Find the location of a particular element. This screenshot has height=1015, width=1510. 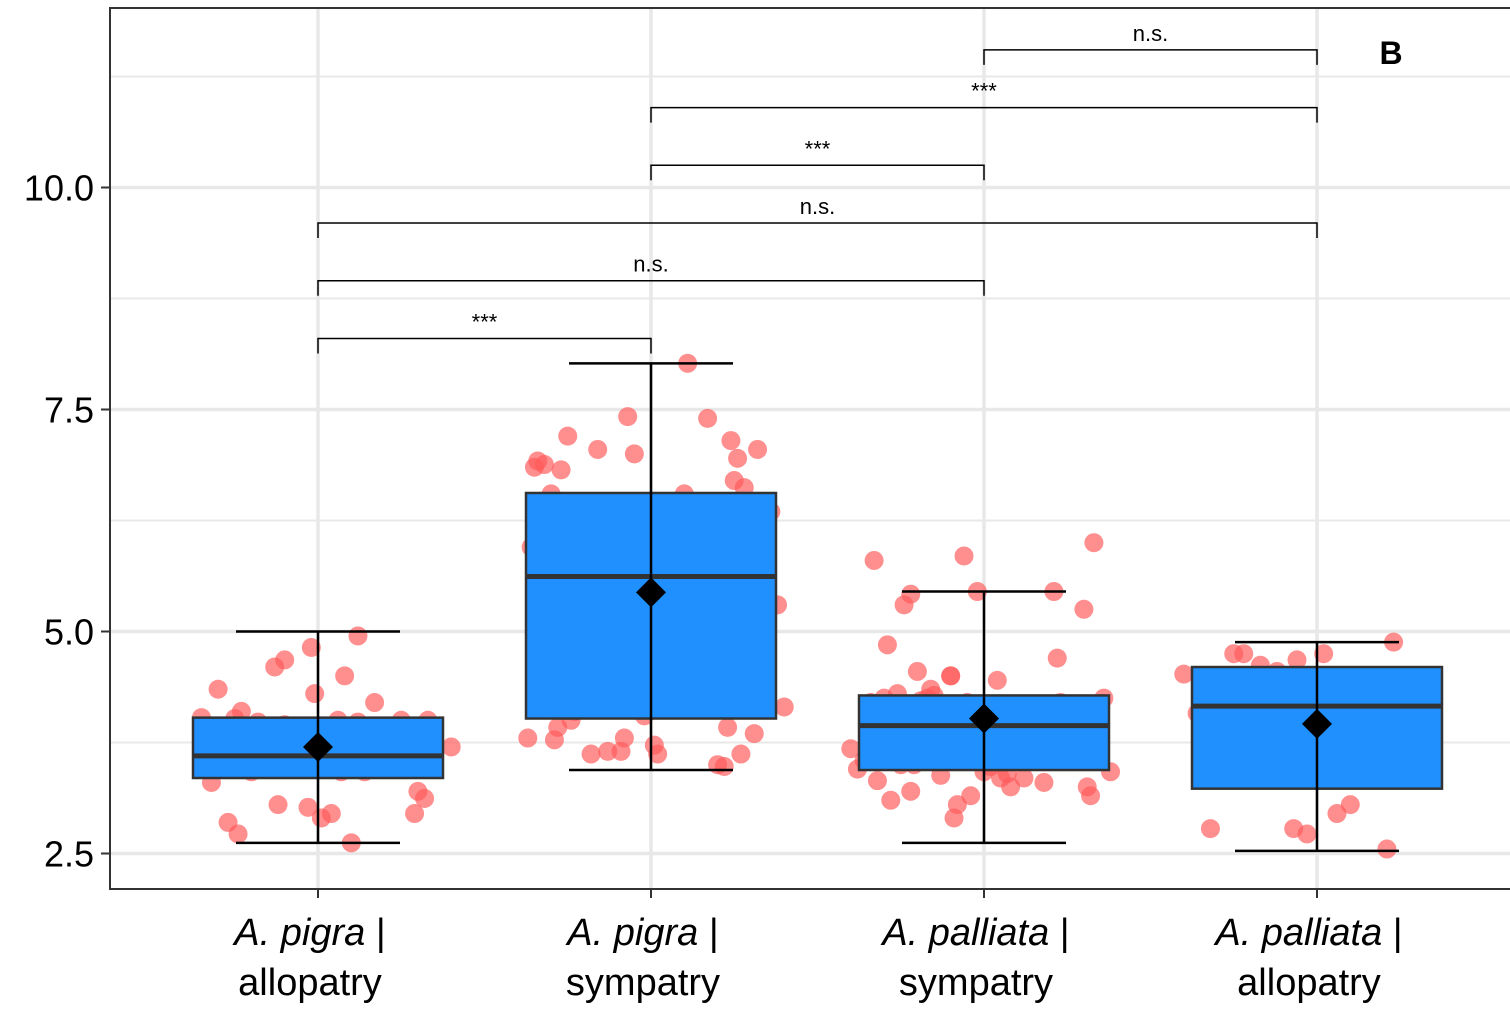

y-tick-label: 10.0 is located at coordinates (59, 188).